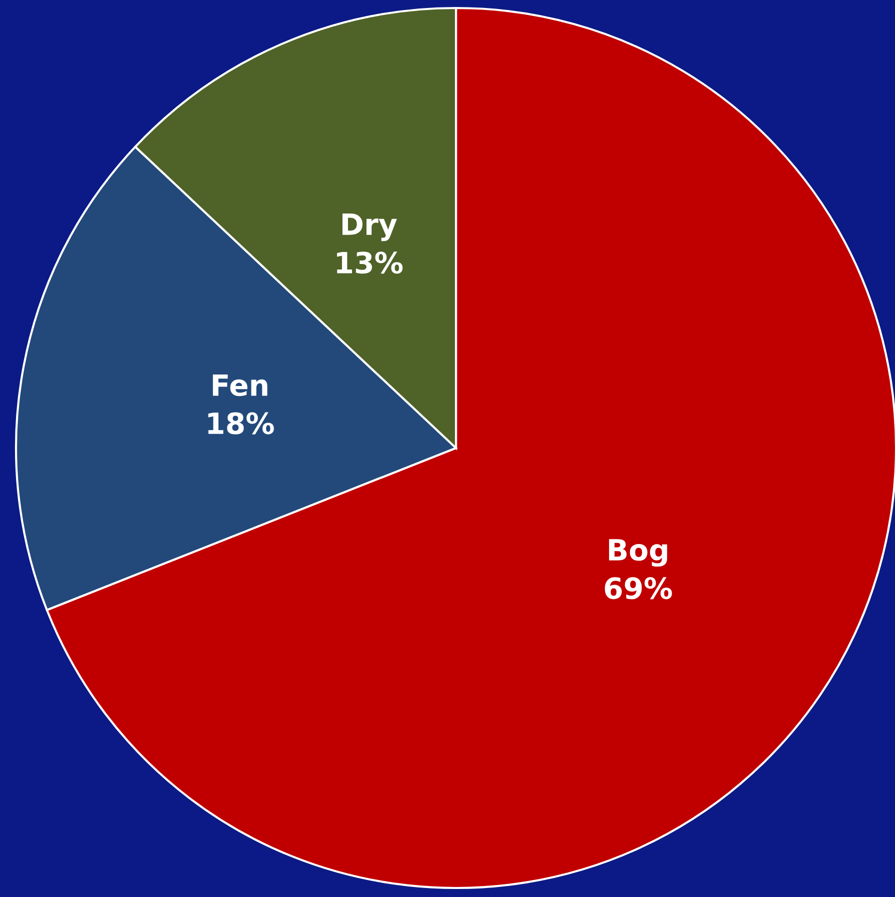  I want to click on slice-label: Fen, so click(240, 385).